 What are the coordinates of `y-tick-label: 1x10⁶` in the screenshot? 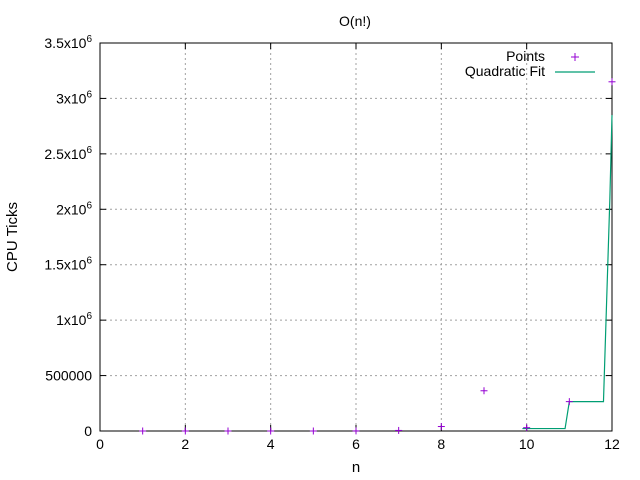 It's located at (74, 319).